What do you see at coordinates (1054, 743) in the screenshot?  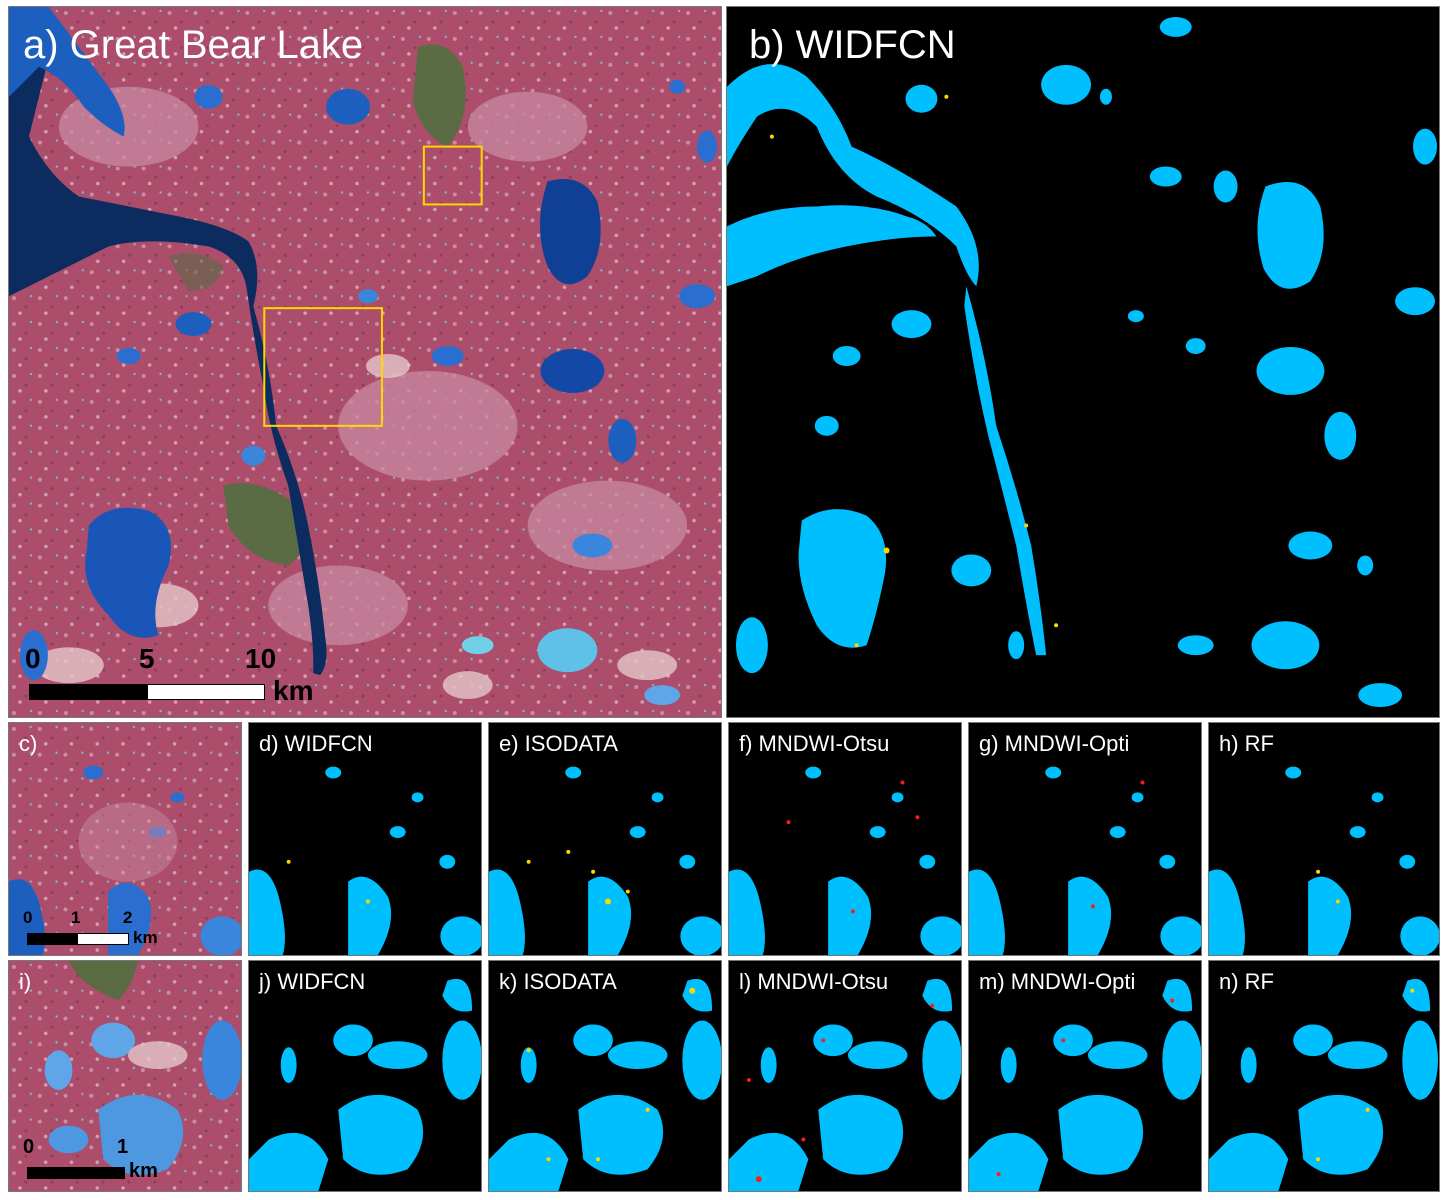 I see `panel-g-label: g) MNDWI-Opti` at bounding box center [1054, 743].